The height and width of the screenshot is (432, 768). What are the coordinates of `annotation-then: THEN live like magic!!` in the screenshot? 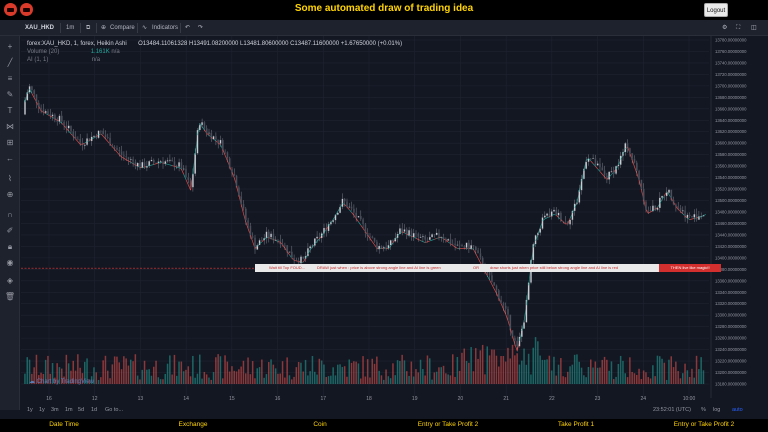 It's located at (690, 268).